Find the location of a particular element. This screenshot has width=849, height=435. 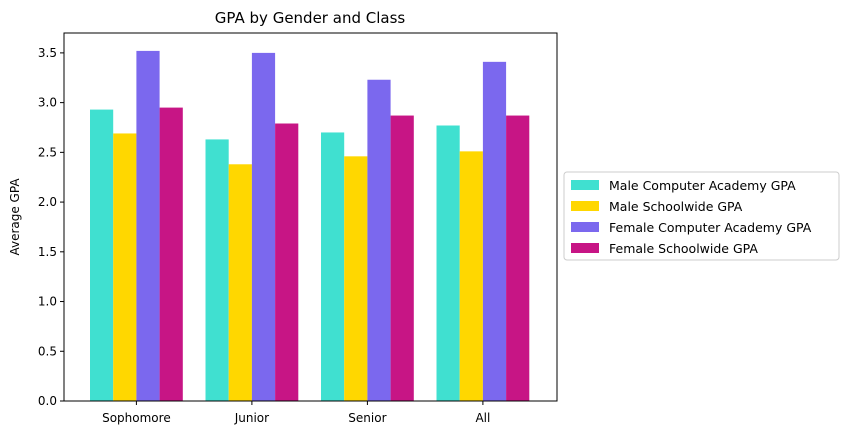

y-axis-ticks: 0.0 0.5 1.0 1.5 2.0 2.5 3.0 3.5 is located at coordinates (51, 227).